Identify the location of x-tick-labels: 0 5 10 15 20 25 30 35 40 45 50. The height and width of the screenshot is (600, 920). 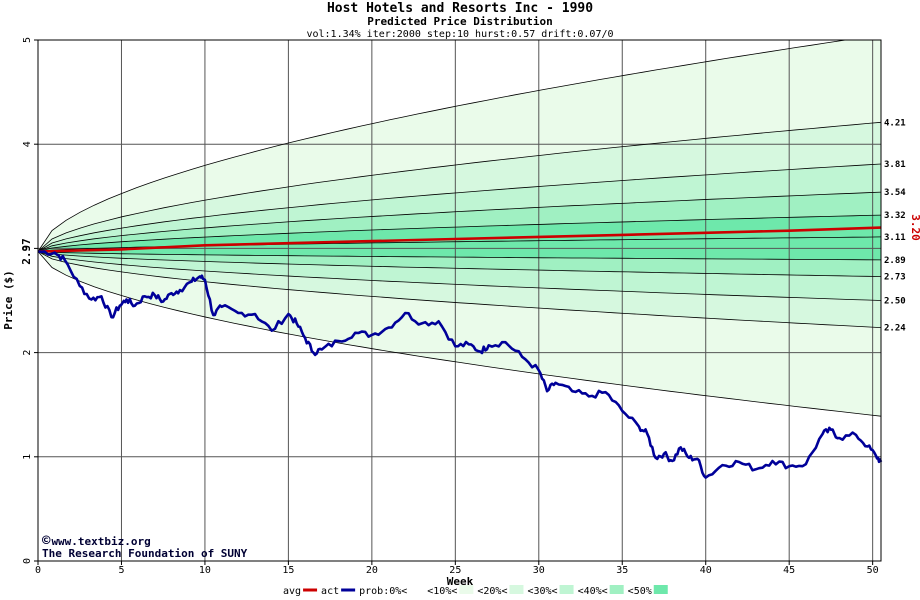
(457, 568).